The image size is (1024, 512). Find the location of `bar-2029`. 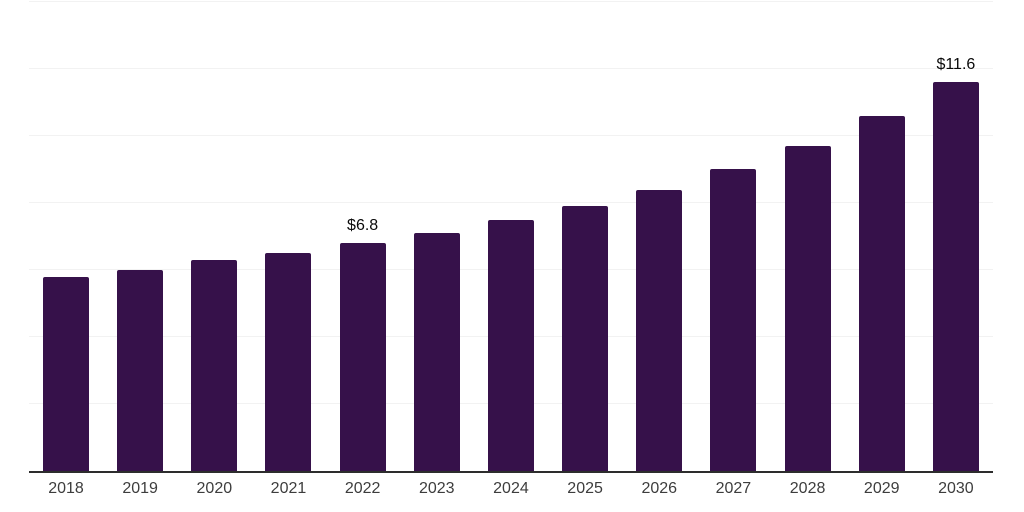

bar-2029 is located at coordinates (881, 293).